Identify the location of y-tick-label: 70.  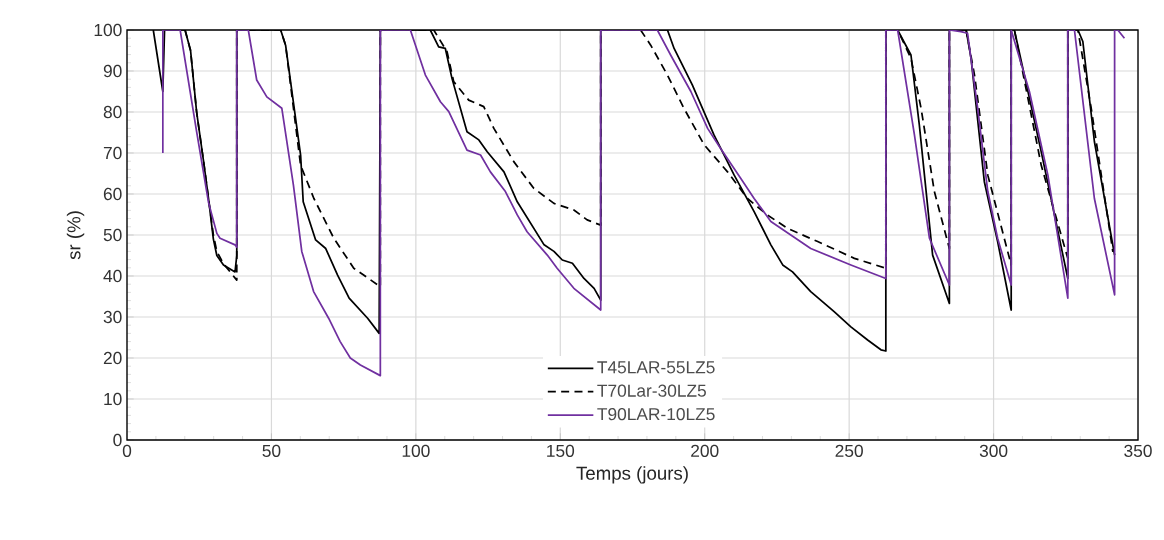
(112, 153).